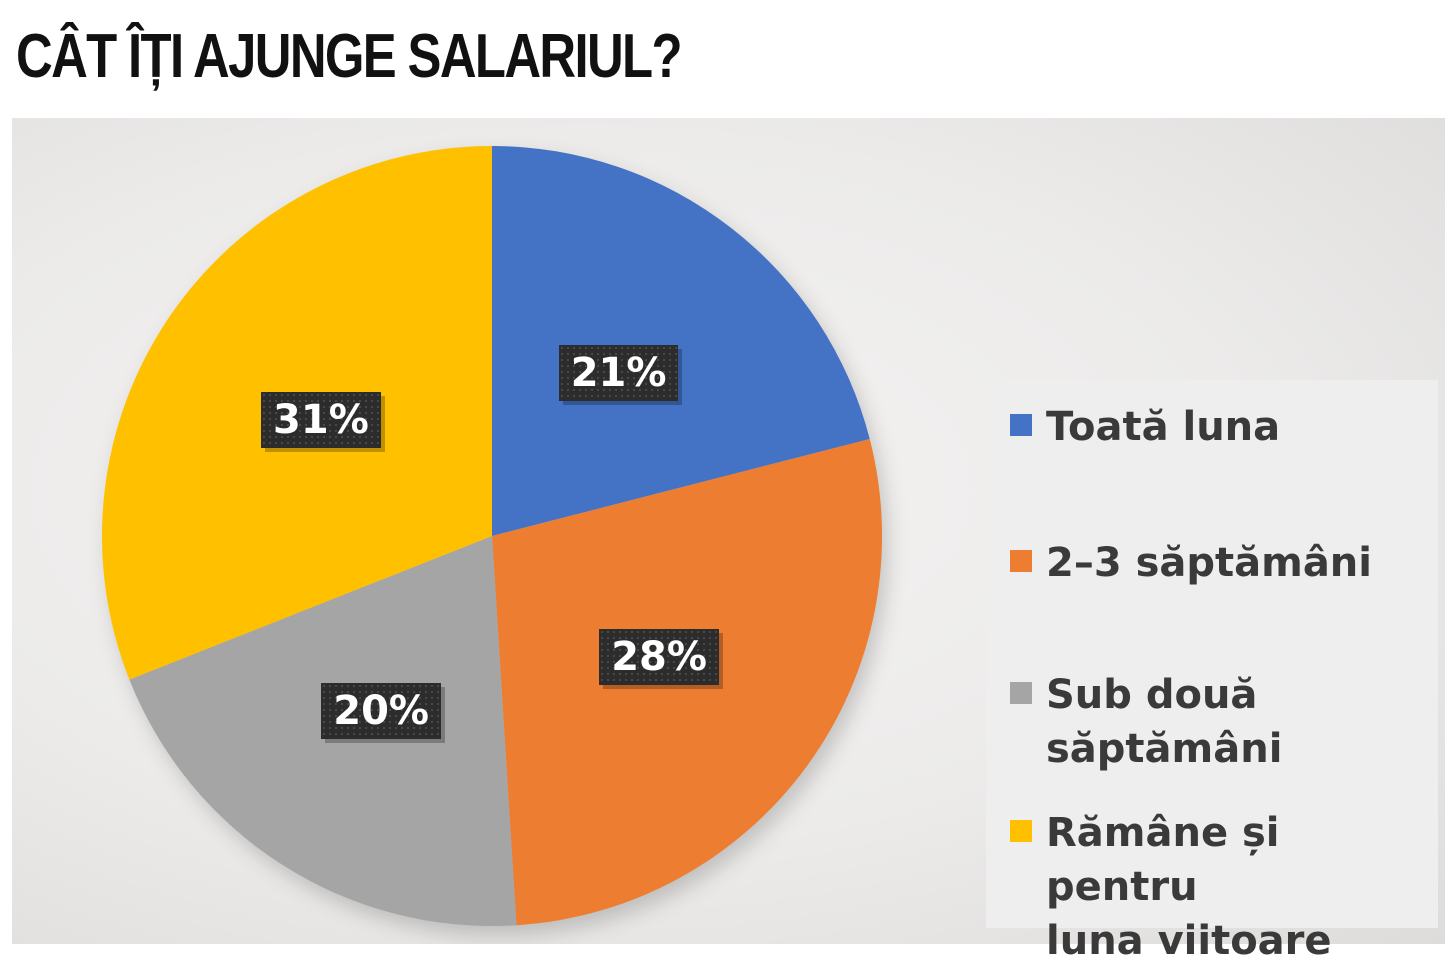 Image resolution: width=1445 pixels, height=968 pixels. Describe the element at coordinates (321, 419) in the screenshot. I see `data-label-4: 31%` at that location.